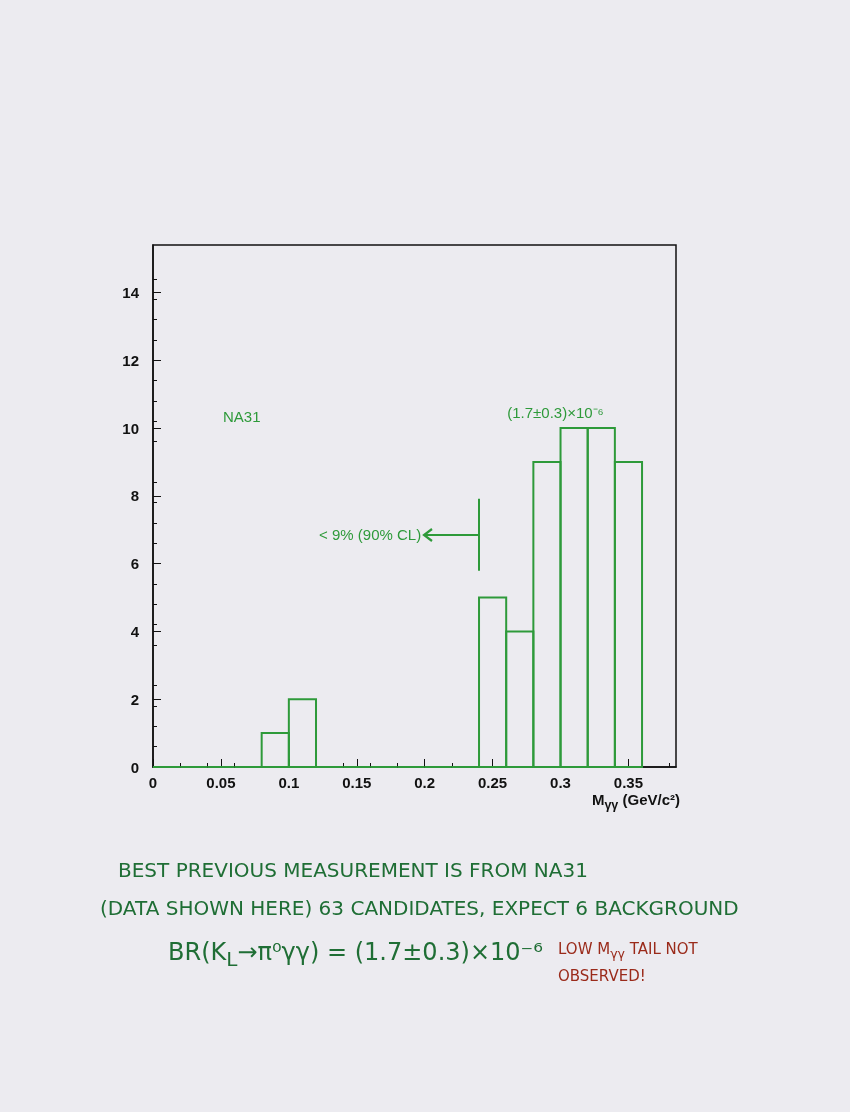 The width and height of the screenshot is (850, 1112). What do you see at coordinates (130, 360) in the screenshot?
I see `y-tick-label: 12` at bounding box center [130, 360].